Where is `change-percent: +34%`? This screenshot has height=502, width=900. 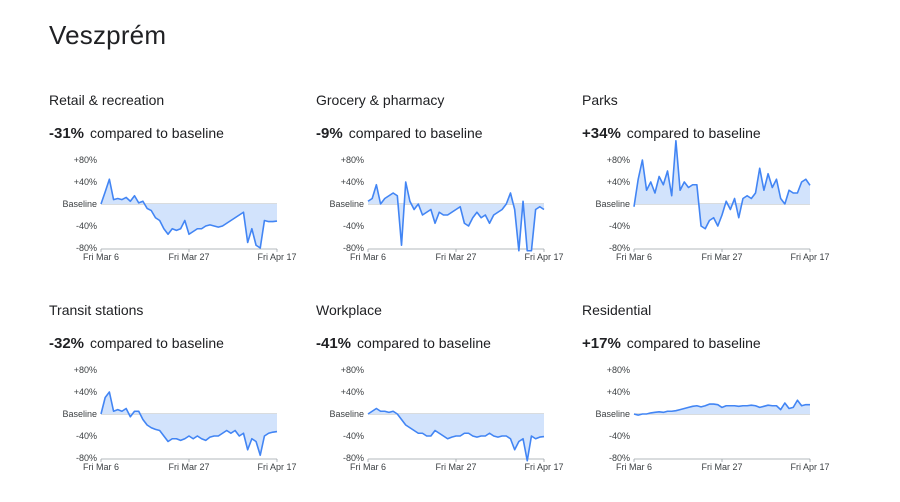 change-percent: +34% is located at coordinates (601, 133).